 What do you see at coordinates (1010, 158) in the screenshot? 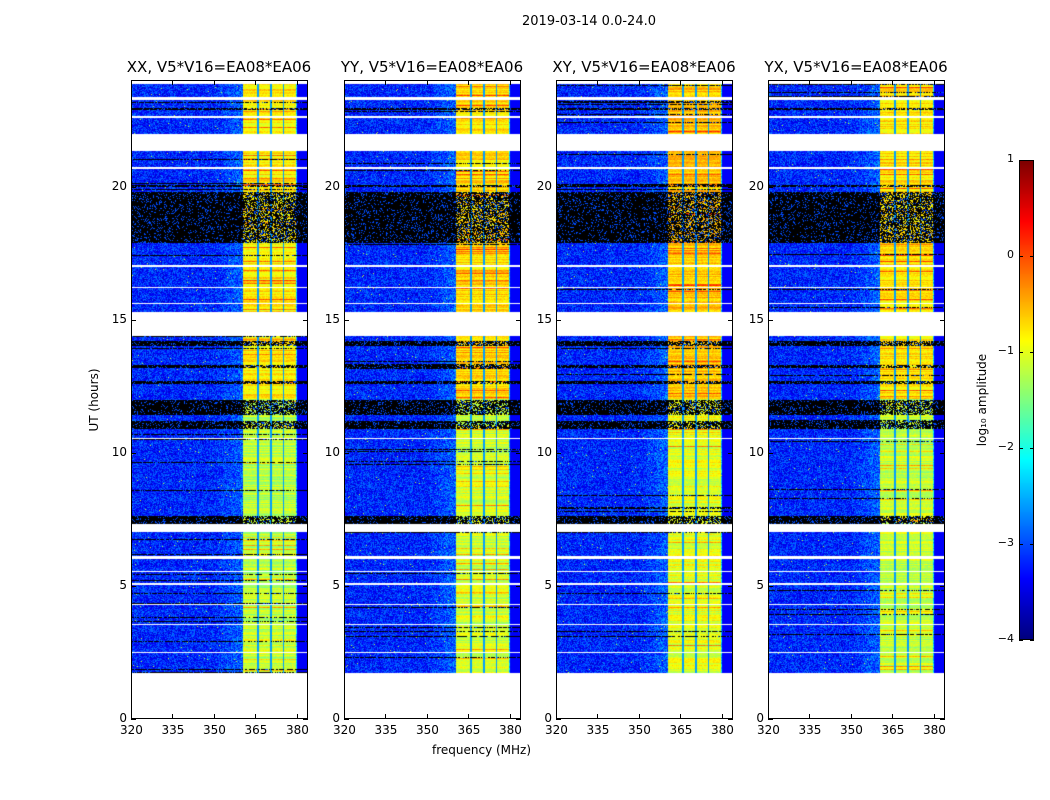
I see `colorbar-tick-label: 1` at bounding box center [1010, 158].